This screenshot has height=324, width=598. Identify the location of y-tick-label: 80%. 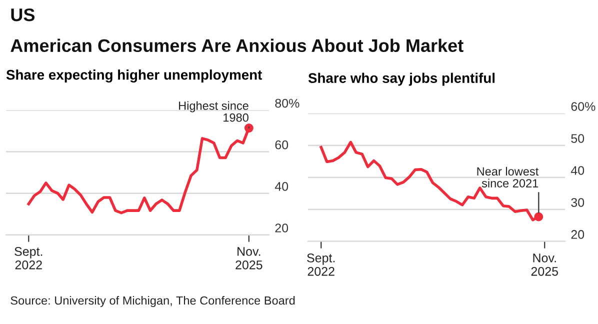
(287, 103).